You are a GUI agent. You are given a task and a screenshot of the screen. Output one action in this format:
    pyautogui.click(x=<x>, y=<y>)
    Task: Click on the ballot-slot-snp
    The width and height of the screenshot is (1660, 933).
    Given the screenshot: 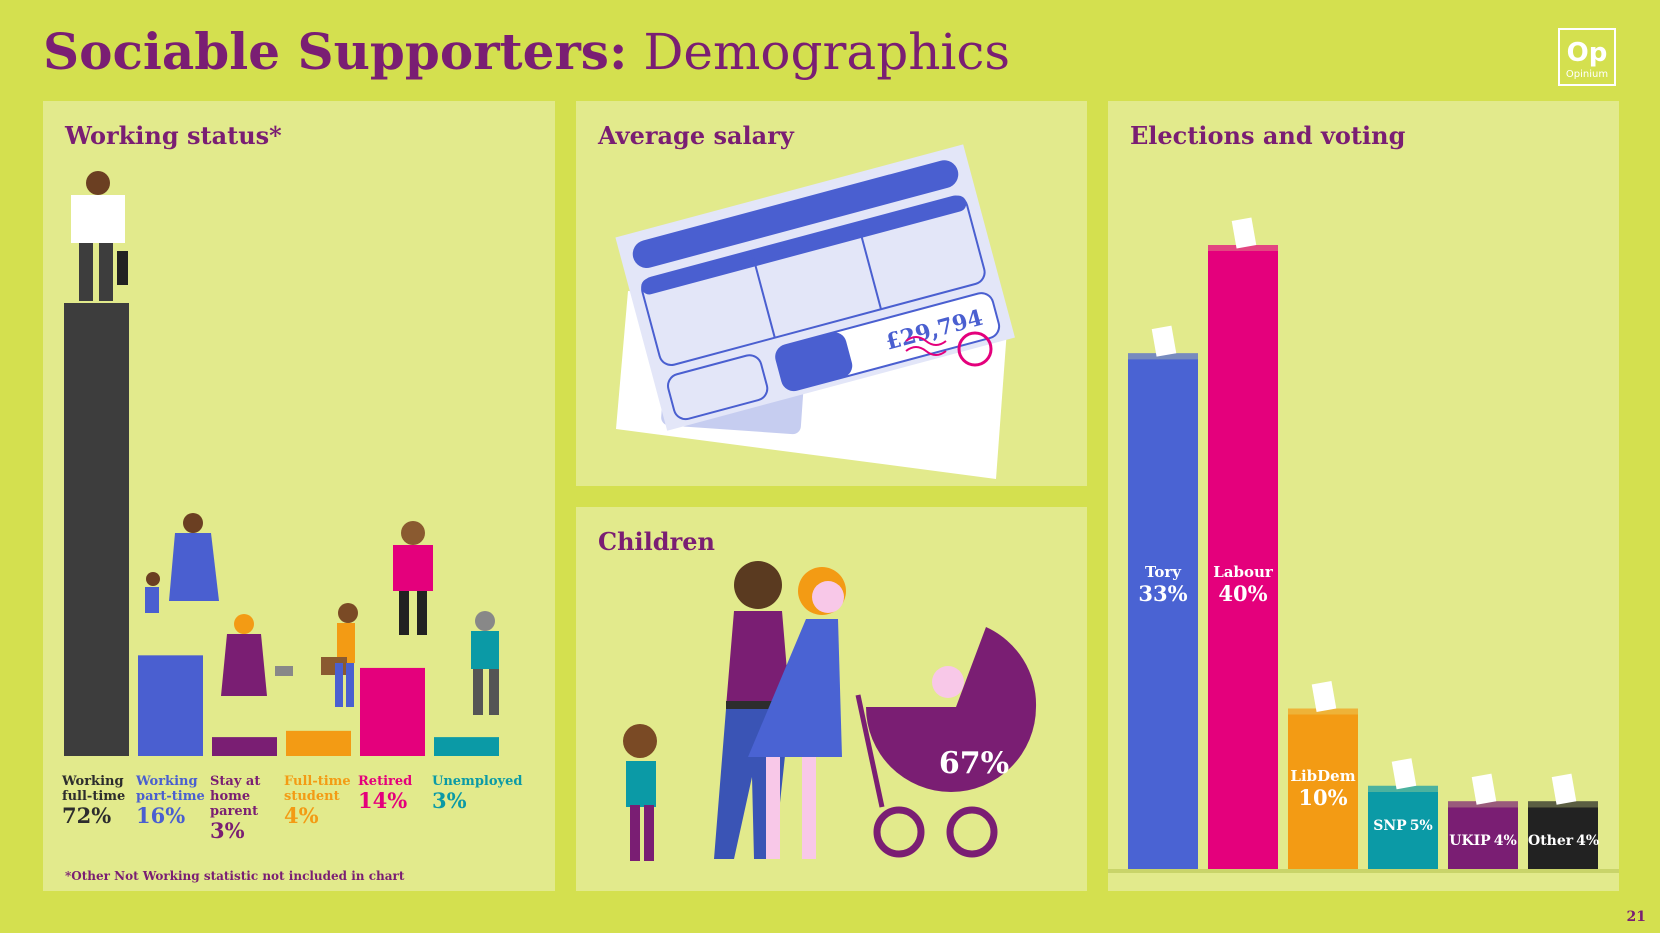 What is the action you would take?
    pyautogui.click(x=1403, y=788)
    